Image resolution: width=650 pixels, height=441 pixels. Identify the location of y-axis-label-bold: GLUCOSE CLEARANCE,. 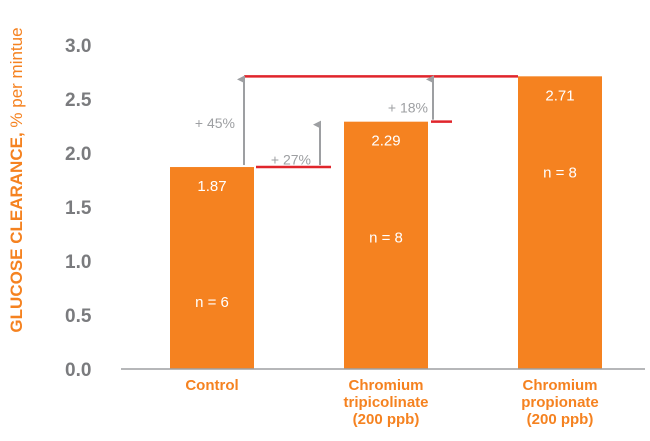
(16, 232).